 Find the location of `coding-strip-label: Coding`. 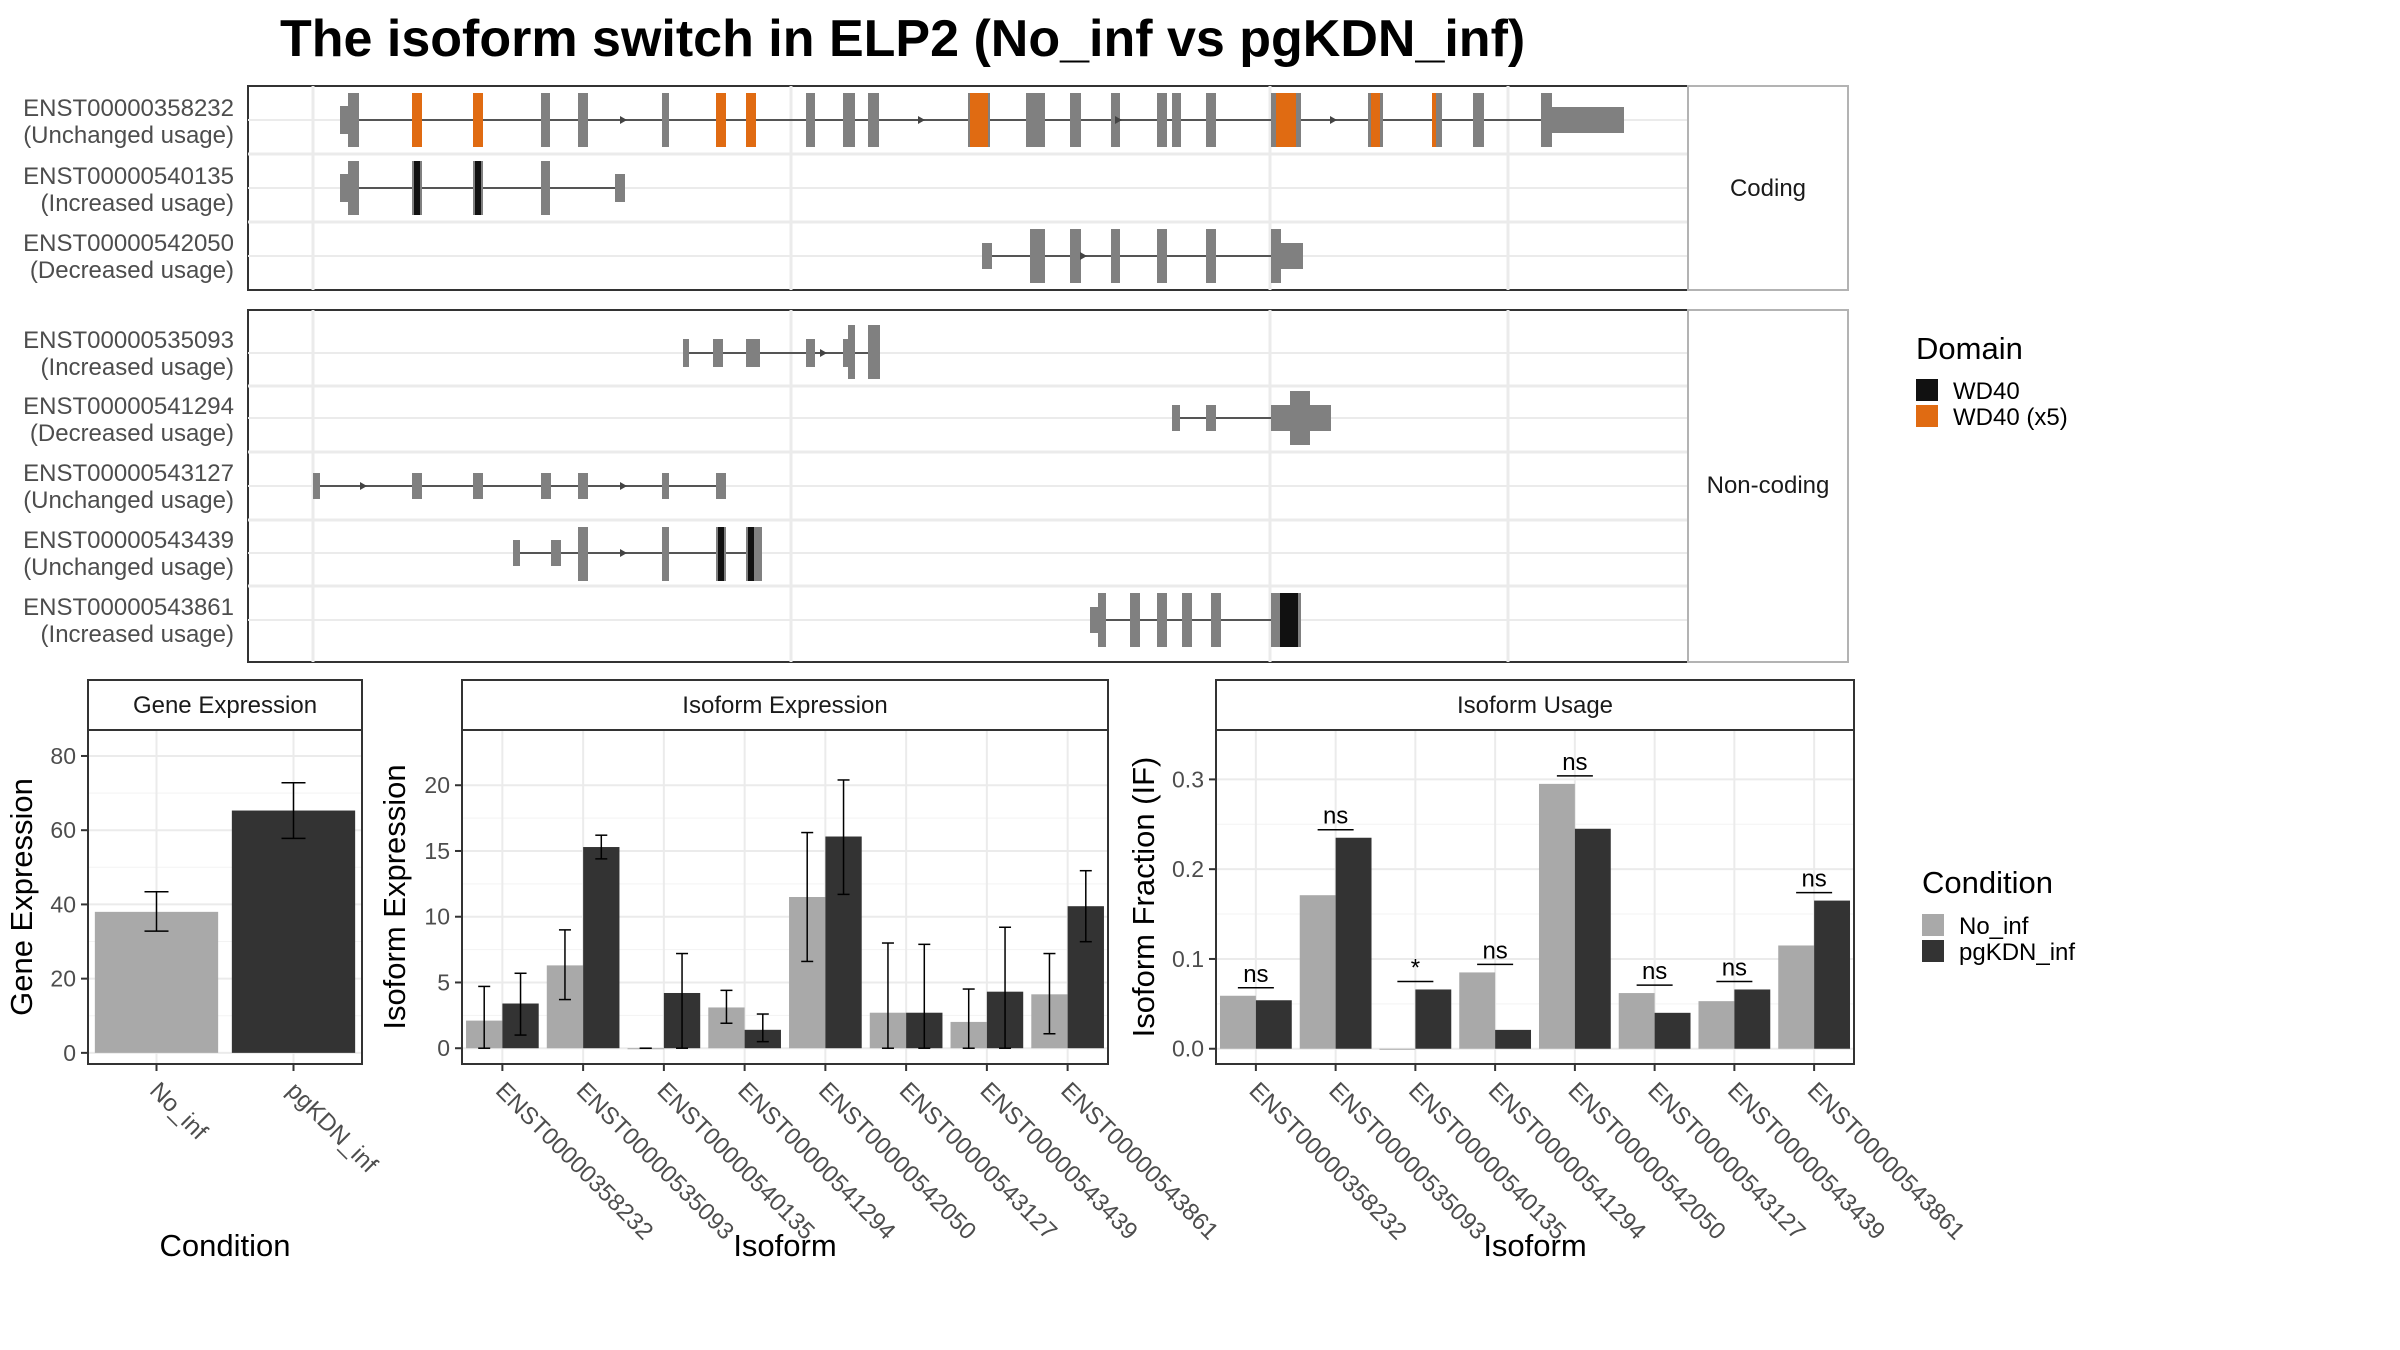

coding-strip-label: Coding is located at coordinates (1768, 188).